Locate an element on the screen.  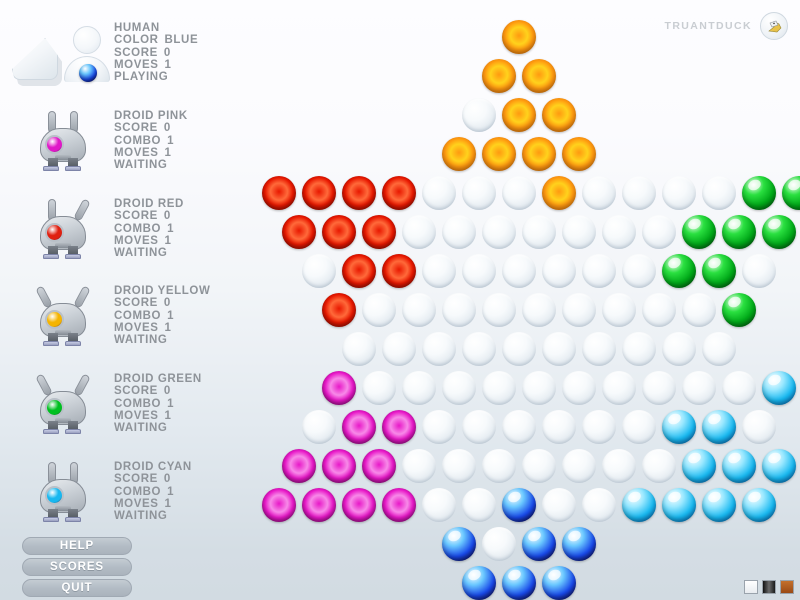
quit-button: QUIT is located at coordinates (77, 588).